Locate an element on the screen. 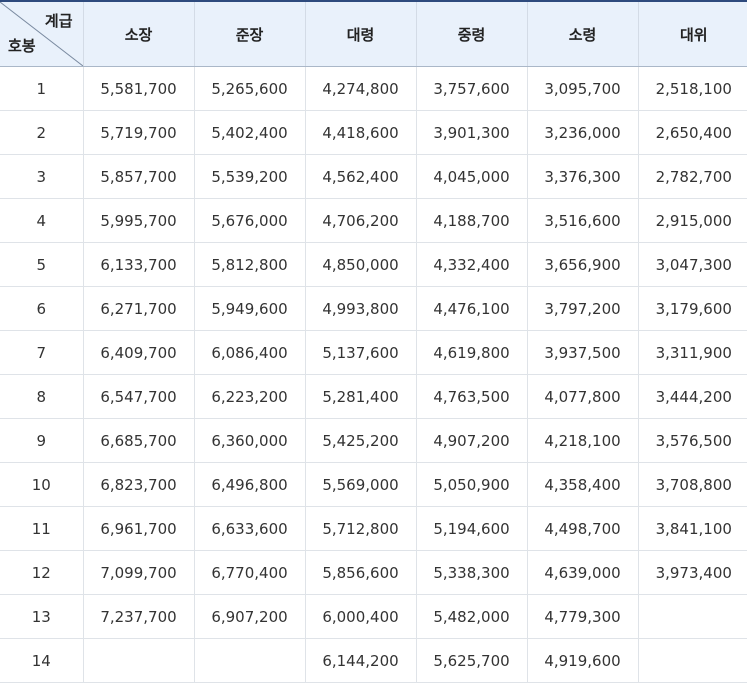 This screenshot has height=683, width=747. salary-cell: 4,358,400 is located at coordinates (583, 484).